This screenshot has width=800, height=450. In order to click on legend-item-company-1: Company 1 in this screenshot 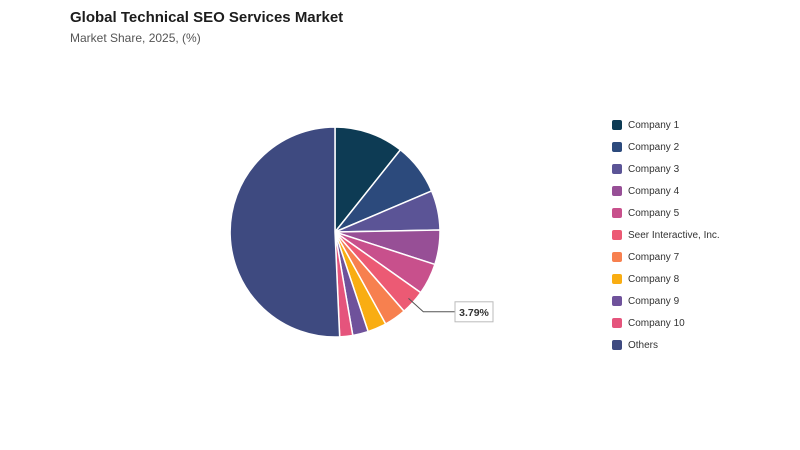, I will do `click(666, 125)`.